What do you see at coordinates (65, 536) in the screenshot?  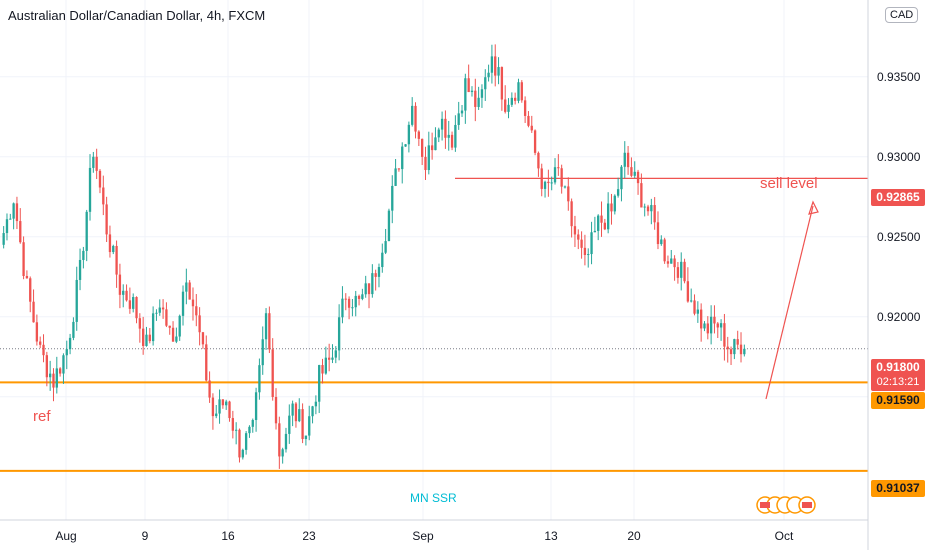 I see `x-tick-label: Aug` at bounding box center [65, 536].